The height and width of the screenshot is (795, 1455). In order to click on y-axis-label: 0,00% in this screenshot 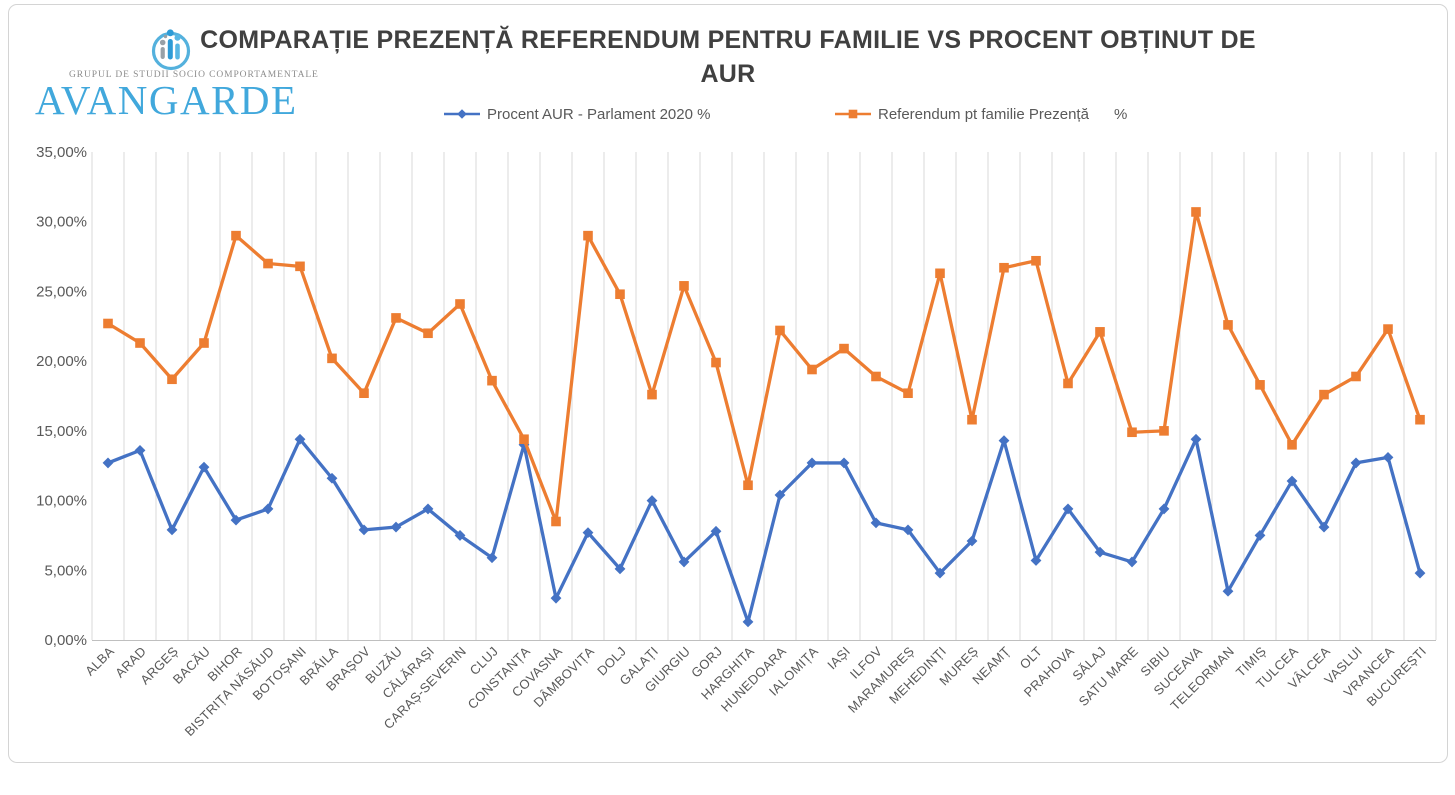, I will do `click(65, 640)`.